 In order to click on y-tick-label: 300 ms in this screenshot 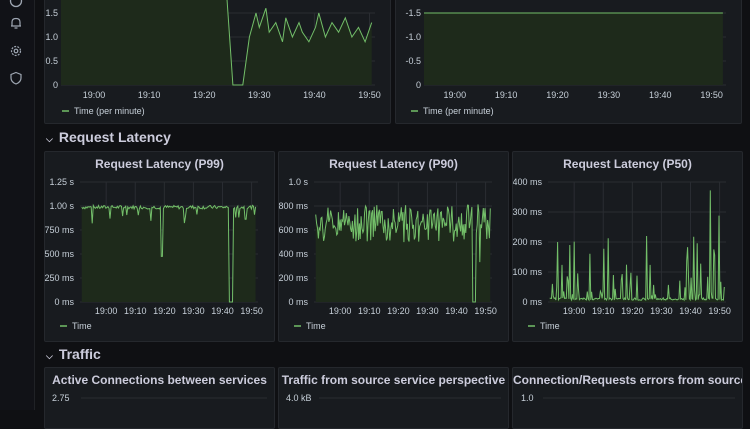, I will do `click(527, 212)`.